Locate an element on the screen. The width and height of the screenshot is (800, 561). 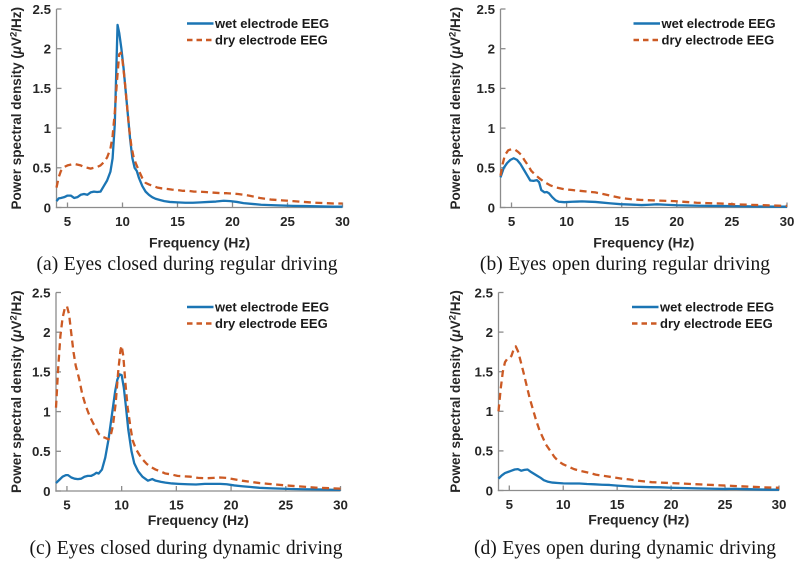
caption-c: (c) Eyes closed during dynamic driving is located at coordinates (186, 548).